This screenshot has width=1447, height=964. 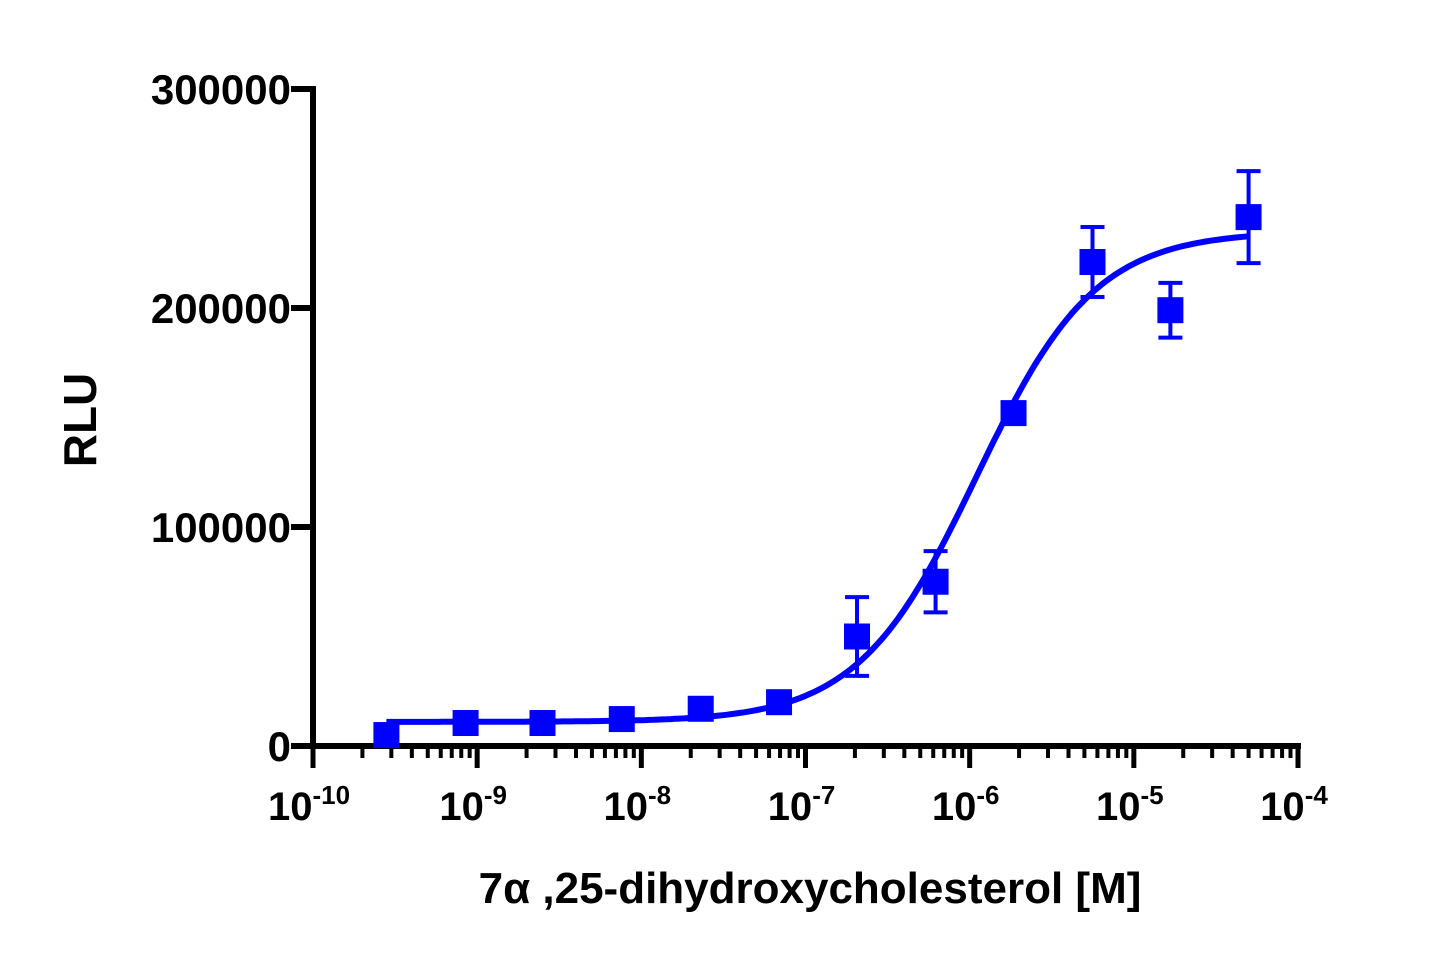 What do you see at coordinates (221, 527) in the screenshot?
I see `y-tick-label: 100000` at bounding box center [221, 527].